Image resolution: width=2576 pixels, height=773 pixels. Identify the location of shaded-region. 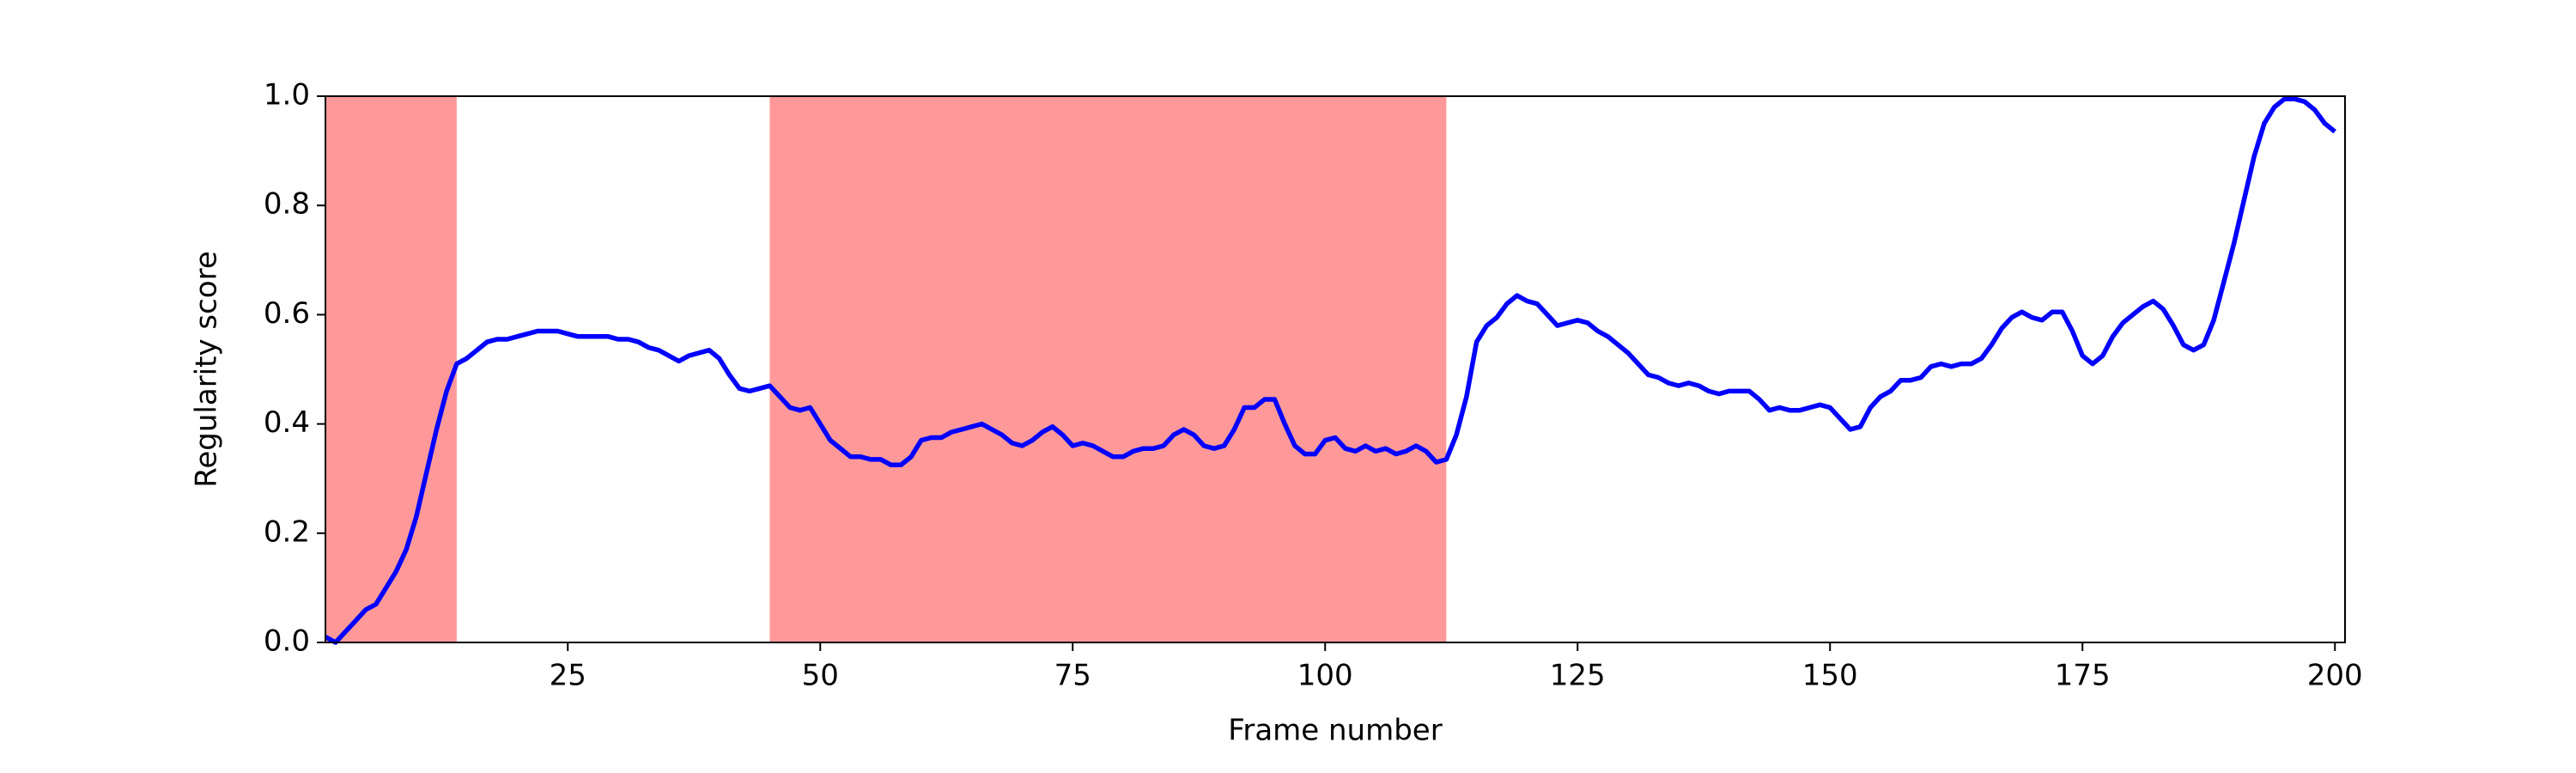
(391, 369).